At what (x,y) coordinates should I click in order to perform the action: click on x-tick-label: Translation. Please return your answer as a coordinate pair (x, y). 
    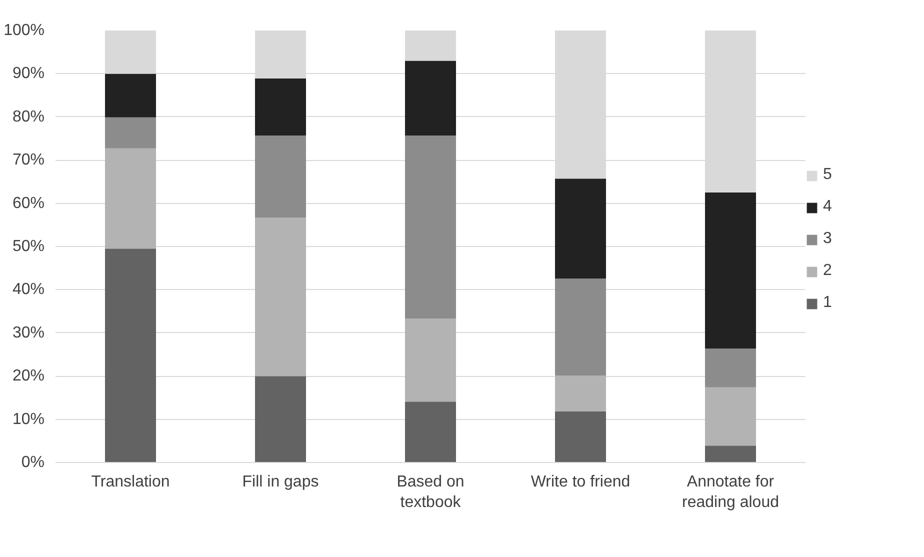
    Looking at the image, I should click on (130, 482).